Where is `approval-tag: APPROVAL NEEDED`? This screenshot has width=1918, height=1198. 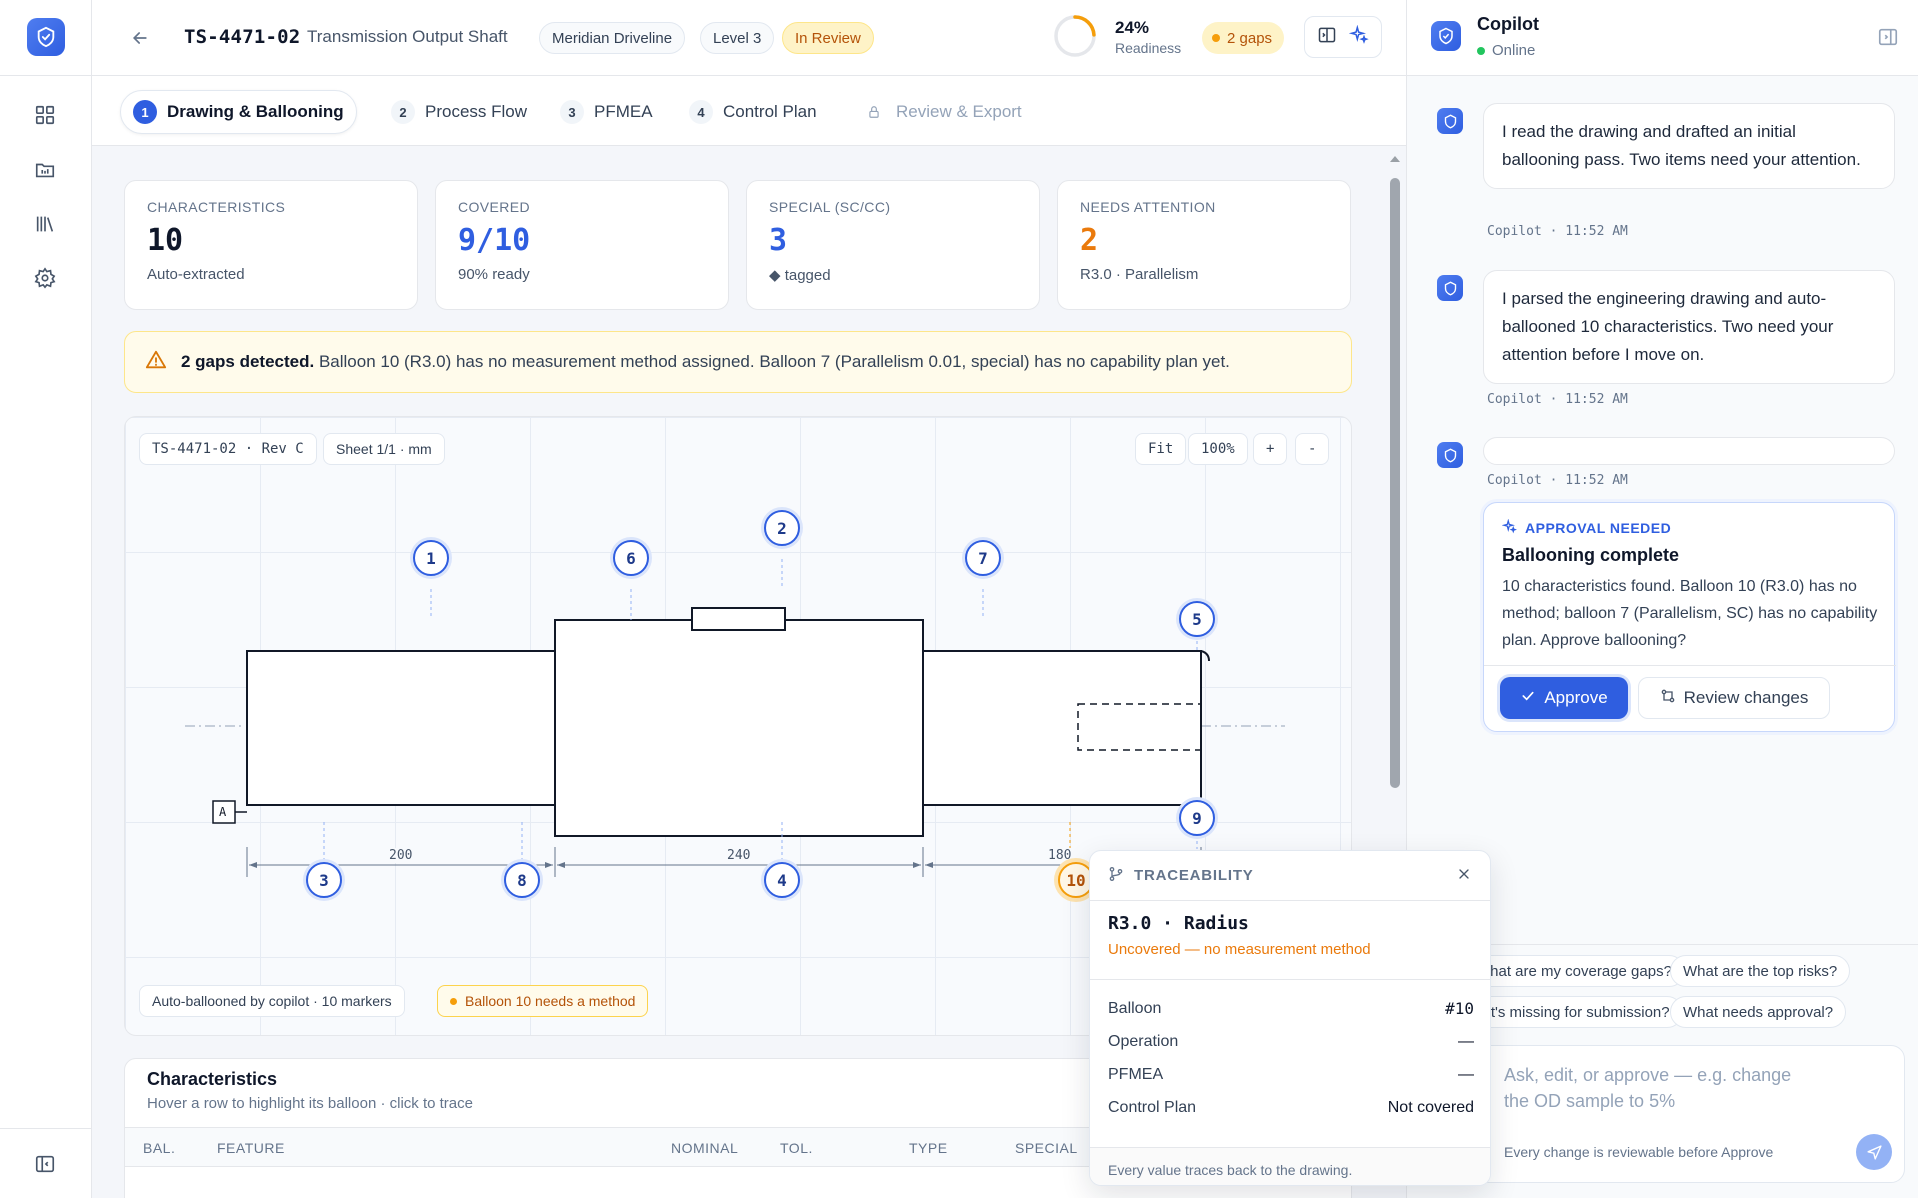 approval-tag: APPROVAL NEEDED is located at coordinates (1586, 527).